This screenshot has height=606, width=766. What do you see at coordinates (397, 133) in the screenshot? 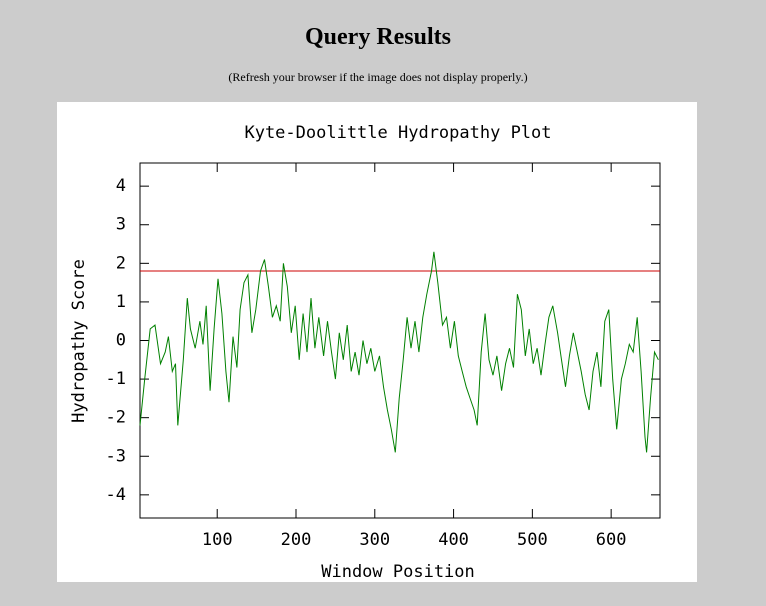
I see `chart-title: Kyte-Doolittle Hydropathy Plot` at bounding box center [397, 133].